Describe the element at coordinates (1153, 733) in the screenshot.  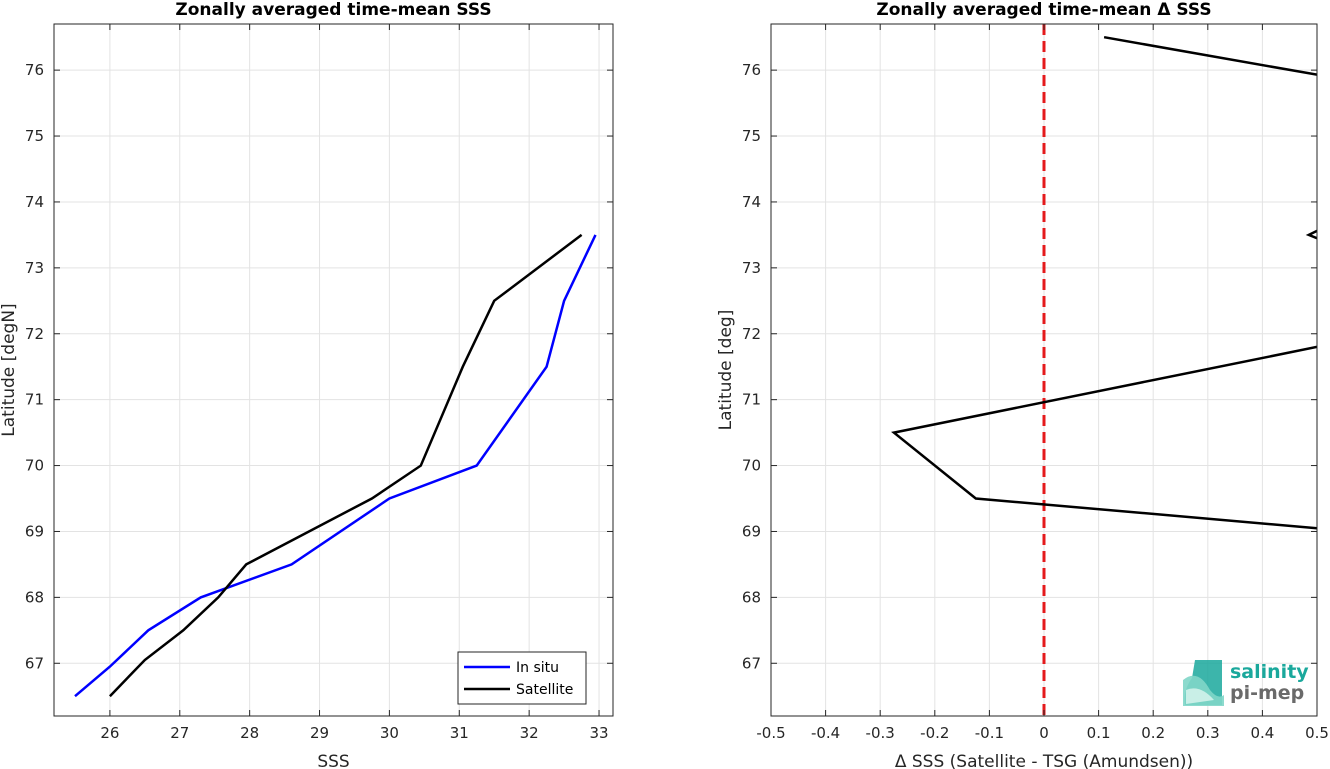
I see `x-tick-label: 0.2` at that location.